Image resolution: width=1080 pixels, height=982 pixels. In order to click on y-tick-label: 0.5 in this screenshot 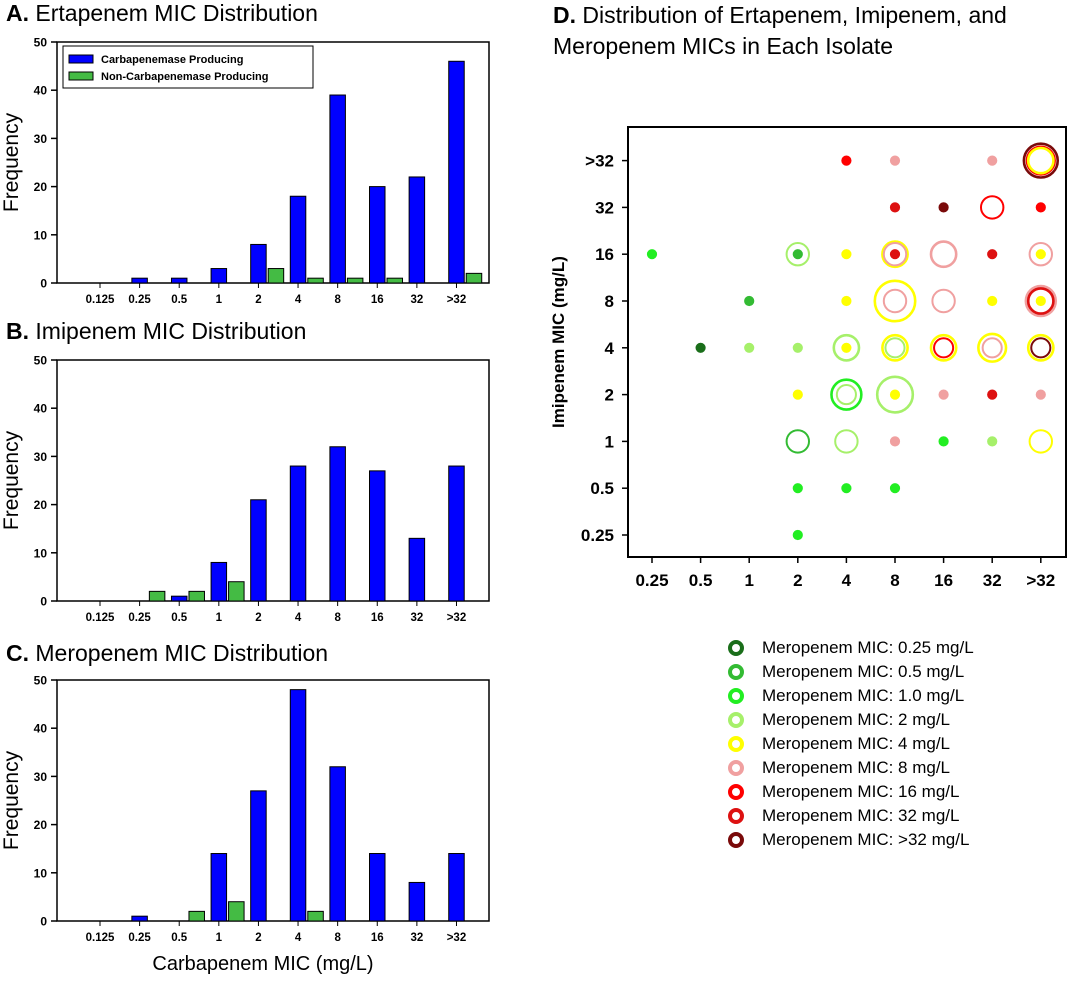, I will do `click(602, 488)`.